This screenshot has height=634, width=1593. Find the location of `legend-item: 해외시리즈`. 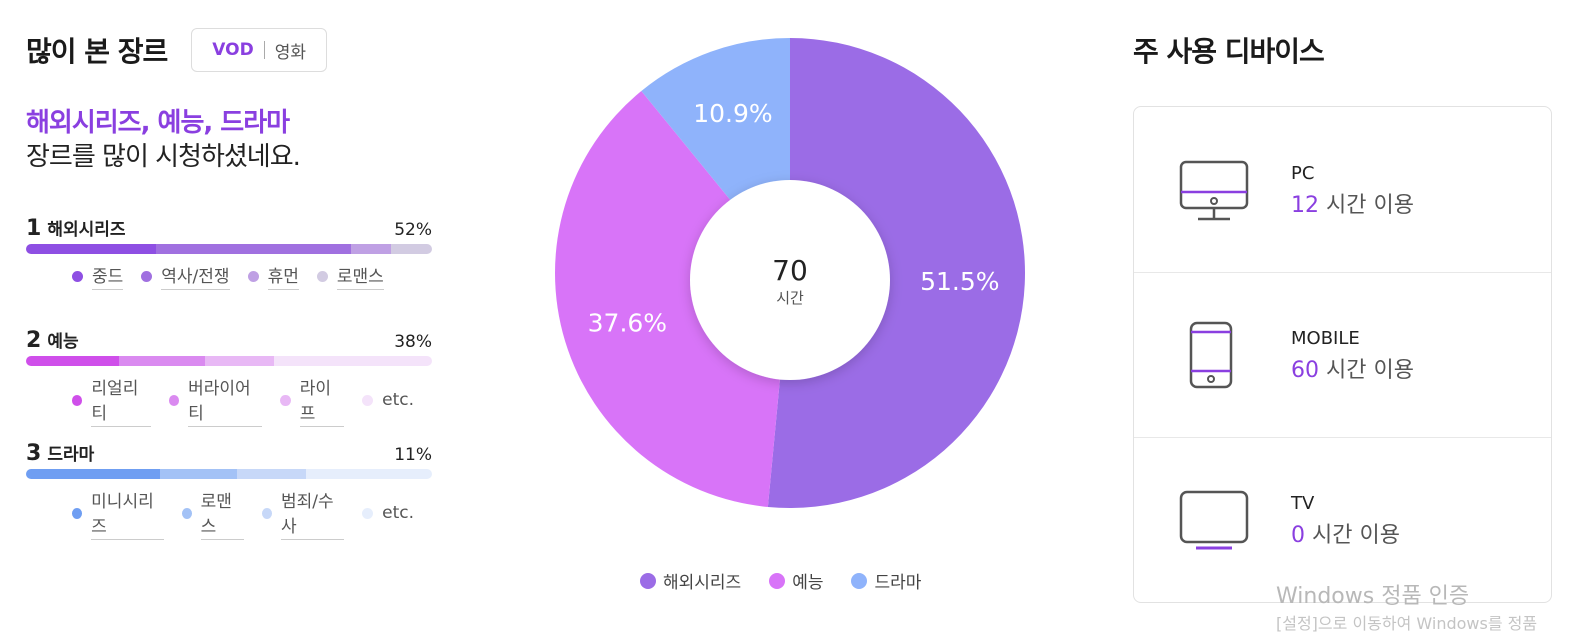

legend-item: 해외시리즈 is located at coordinates (690, 580).